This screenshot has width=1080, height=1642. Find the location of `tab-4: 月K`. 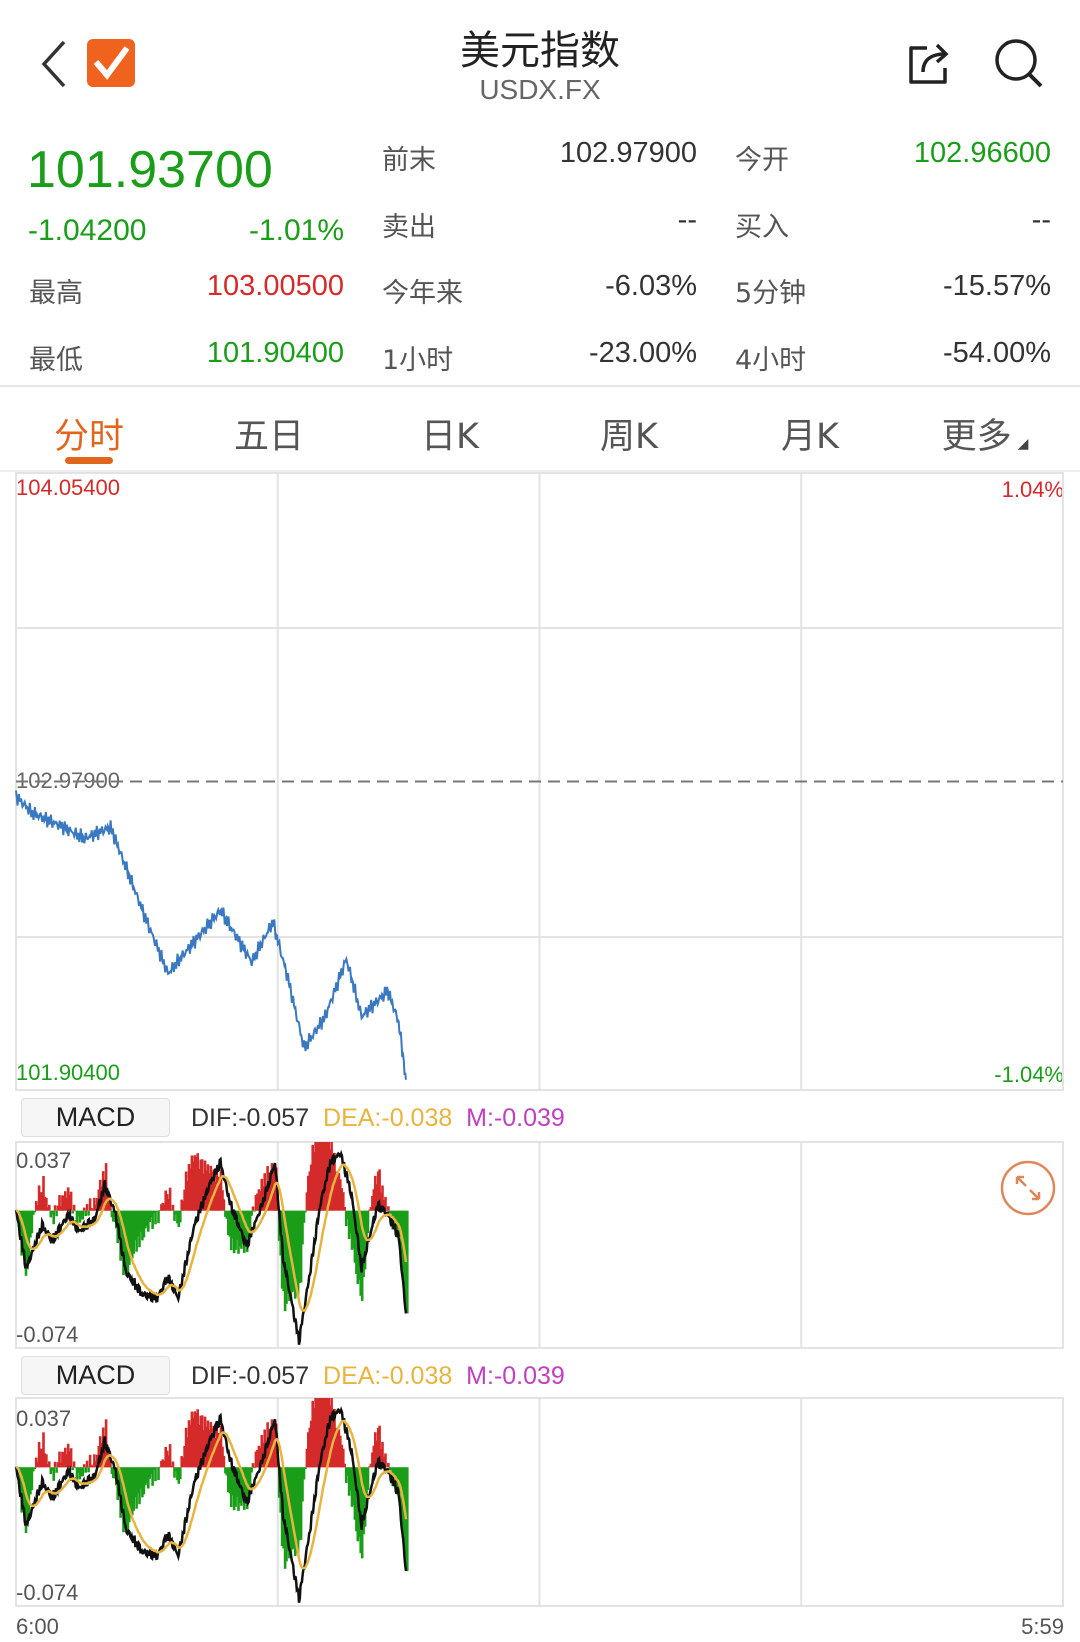

tab-4: 月K is located at coordinates (810, 433).